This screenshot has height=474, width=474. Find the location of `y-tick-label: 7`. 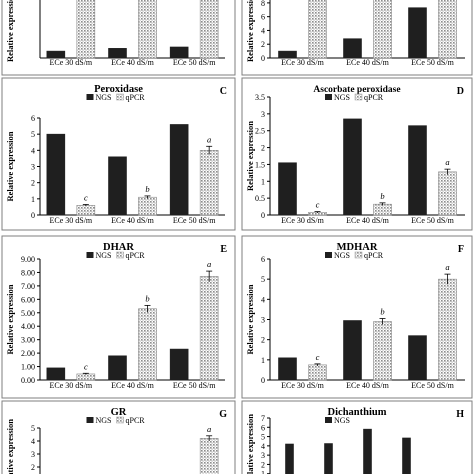

y-tick-label: 7 is located at coordinates (263, 418).